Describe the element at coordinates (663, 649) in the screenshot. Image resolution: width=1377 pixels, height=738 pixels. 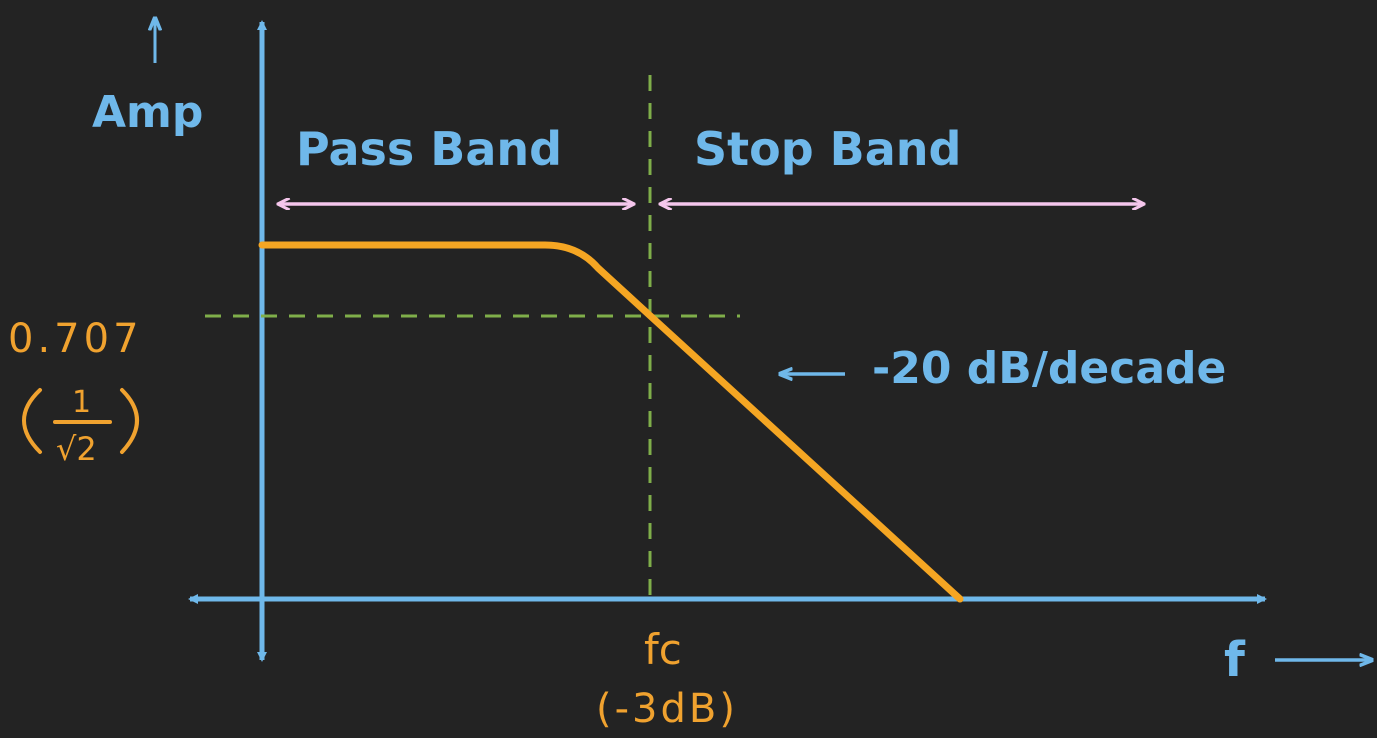
I see `cutoff-frequency-label: fc` at that location.